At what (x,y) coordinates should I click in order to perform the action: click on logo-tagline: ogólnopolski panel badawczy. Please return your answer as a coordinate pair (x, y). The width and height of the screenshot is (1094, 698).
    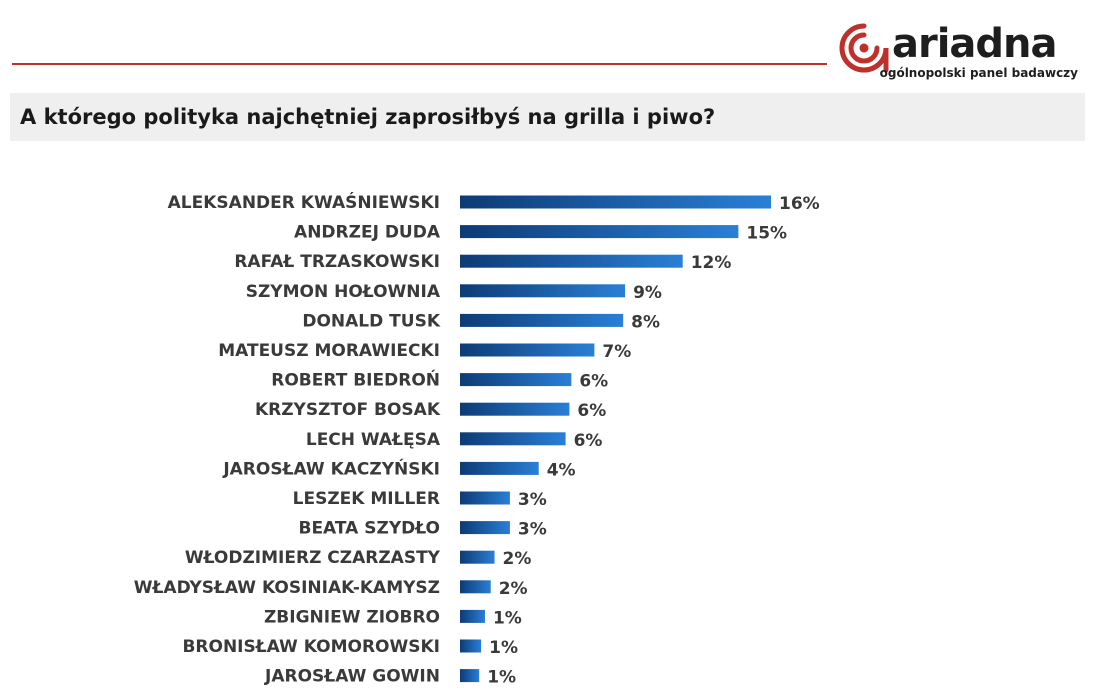
    Looking at the image, I should click on (978, 73).